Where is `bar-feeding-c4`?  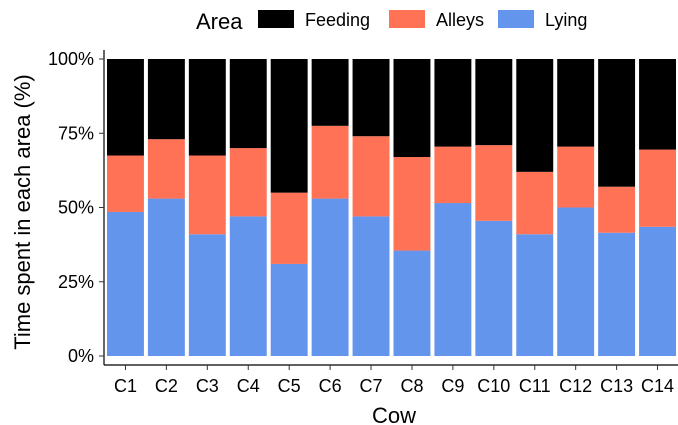 bar-feeding-c4 is located at coordinates (248, 104).